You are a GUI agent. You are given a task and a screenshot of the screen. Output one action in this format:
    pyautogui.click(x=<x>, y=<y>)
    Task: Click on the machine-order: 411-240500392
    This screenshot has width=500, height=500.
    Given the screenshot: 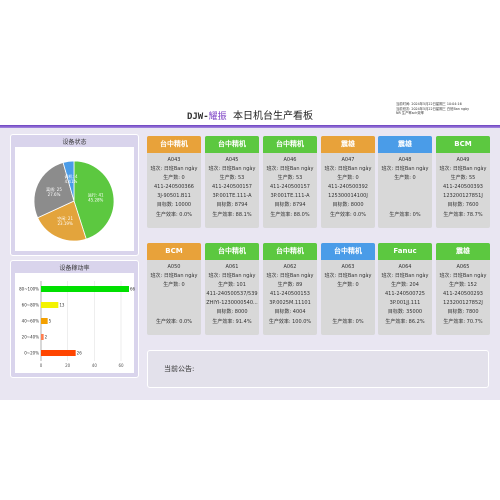 What is the action you would take?
    pyautogui.click(x=348, y=187)
    